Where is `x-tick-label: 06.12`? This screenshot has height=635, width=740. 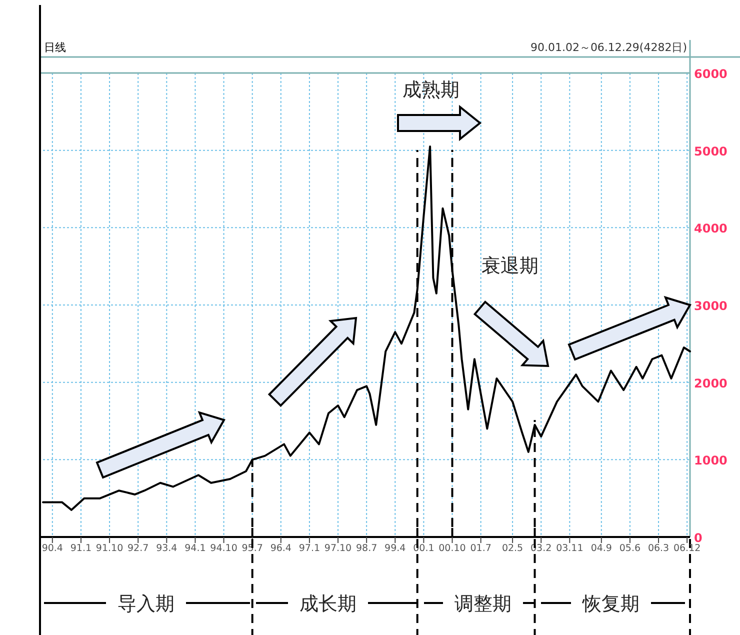 x-tick-label: 06.12 is located at coordinates (687, 548).